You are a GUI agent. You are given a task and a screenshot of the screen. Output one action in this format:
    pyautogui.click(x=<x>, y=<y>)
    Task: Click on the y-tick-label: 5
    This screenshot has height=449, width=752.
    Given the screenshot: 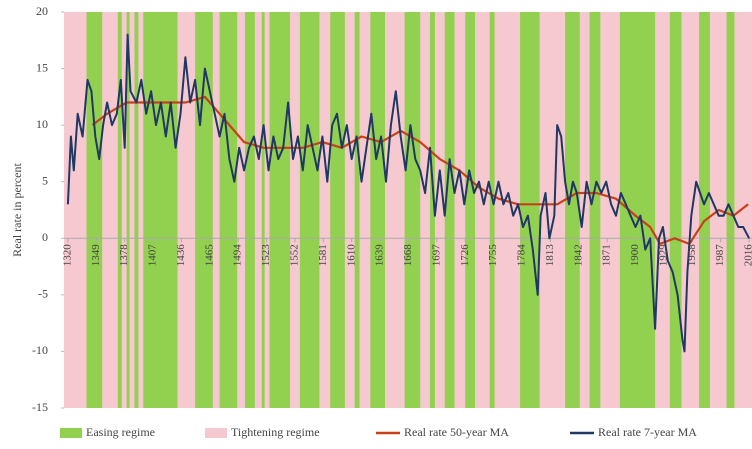 What is the action you would take?
    pyautogui.click(x=45, y=180)
    